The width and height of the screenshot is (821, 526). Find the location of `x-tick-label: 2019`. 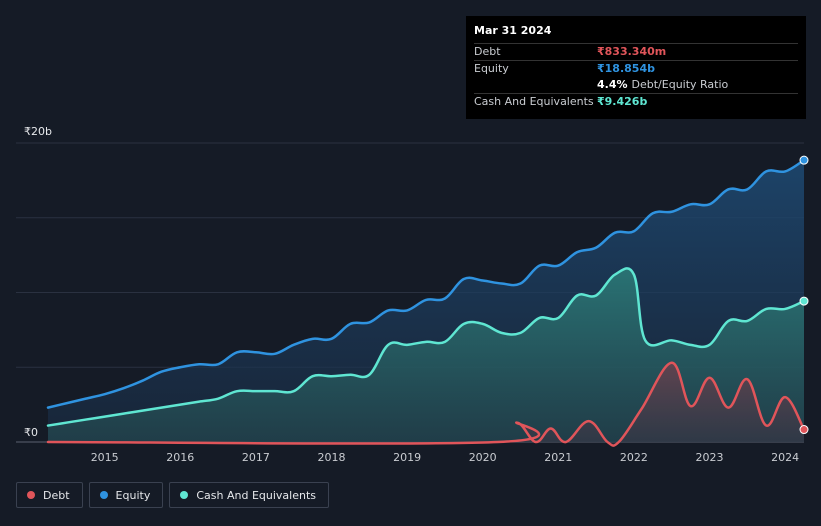

x-tick-label: 2019 is located at coordinates (407, 457).